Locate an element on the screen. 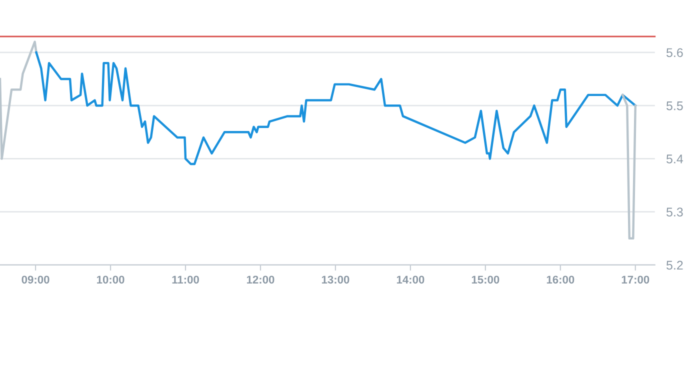  y-tick-label: 5.4 is located at coordinates (675, 159).